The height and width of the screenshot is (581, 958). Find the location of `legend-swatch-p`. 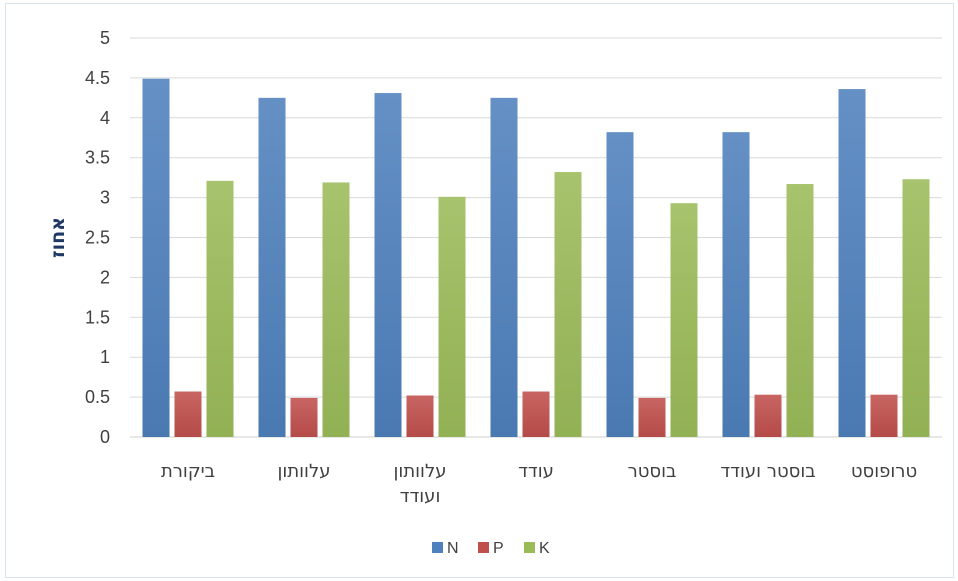

legend-swatch-p is located at coordinates (483, 547).